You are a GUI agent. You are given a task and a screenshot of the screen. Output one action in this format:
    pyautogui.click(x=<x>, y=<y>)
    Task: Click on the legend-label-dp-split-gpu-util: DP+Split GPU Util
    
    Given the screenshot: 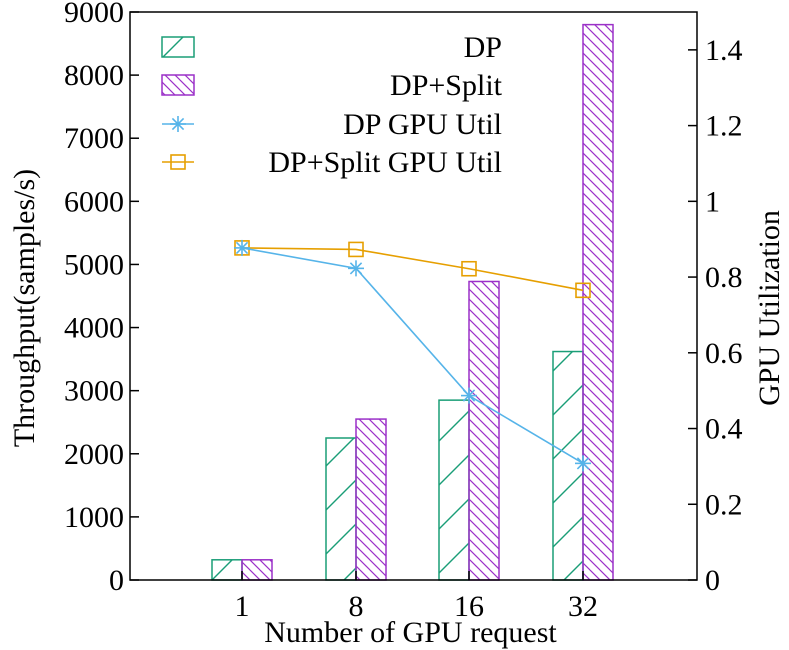 What is the action you would take?
    pyautogui.click(x=385, y=162)
    